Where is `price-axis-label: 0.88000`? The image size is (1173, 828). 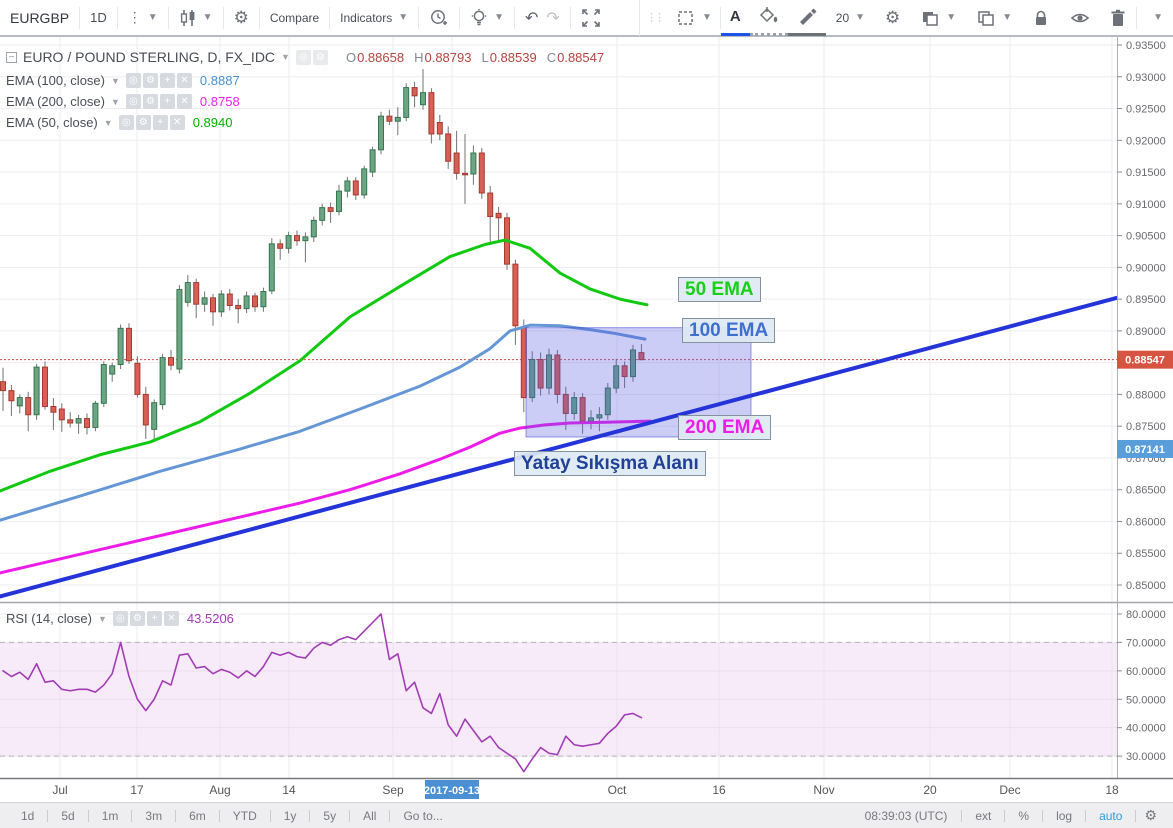
price-axis-label: 0.88000 is located at coordinates (1146, 395).